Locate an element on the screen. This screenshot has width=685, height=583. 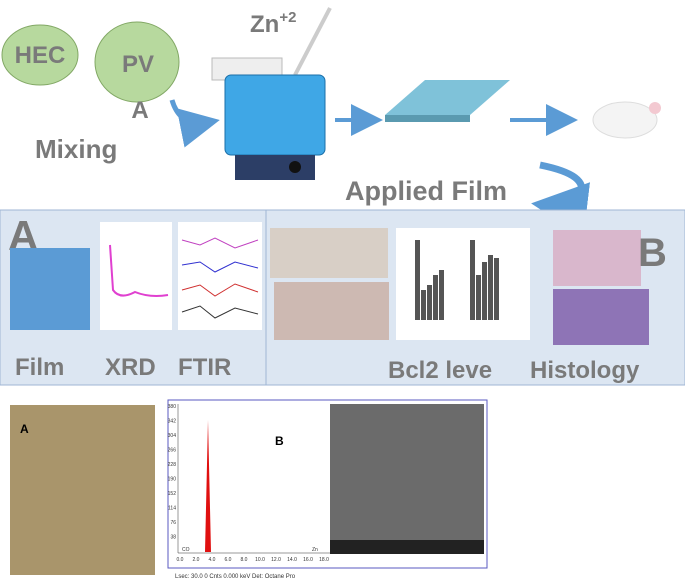
bcl2-bars is located at coordinates (457, 280).